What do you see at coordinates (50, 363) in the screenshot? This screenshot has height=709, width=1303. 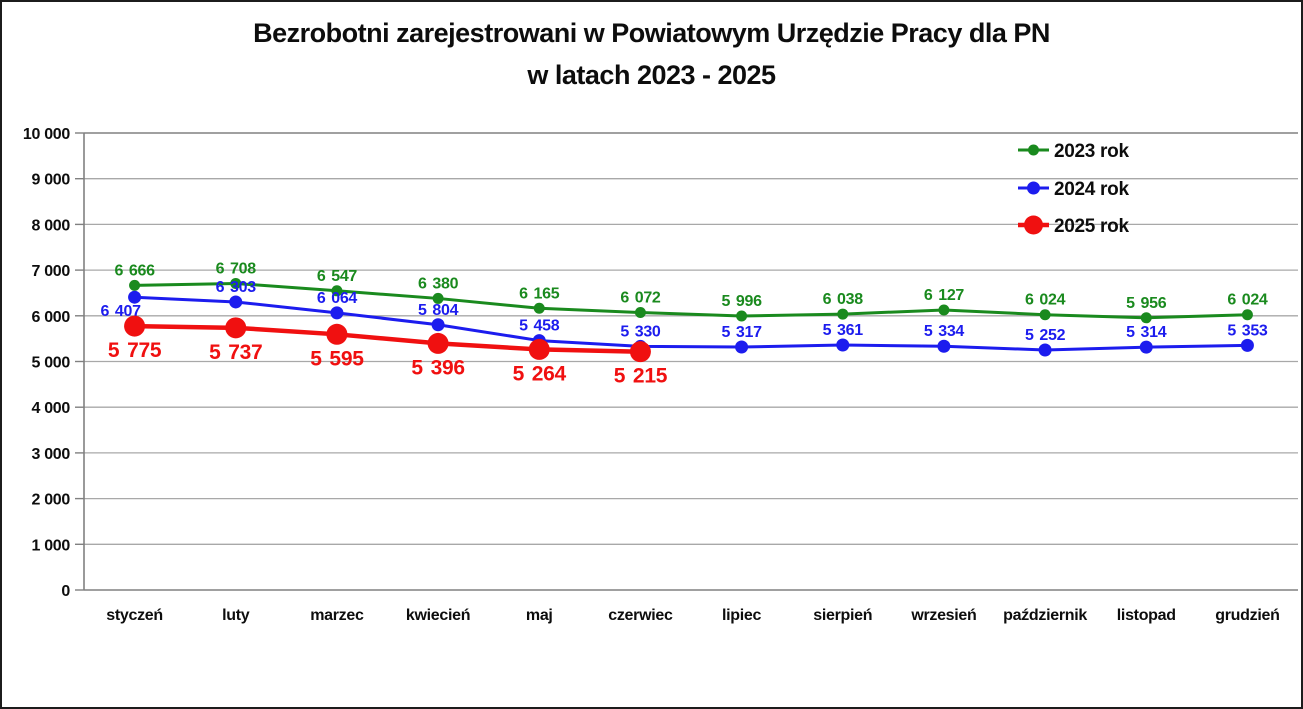 I see `y-axis-label-5000: 5 000` at bounding box center [50, 363].